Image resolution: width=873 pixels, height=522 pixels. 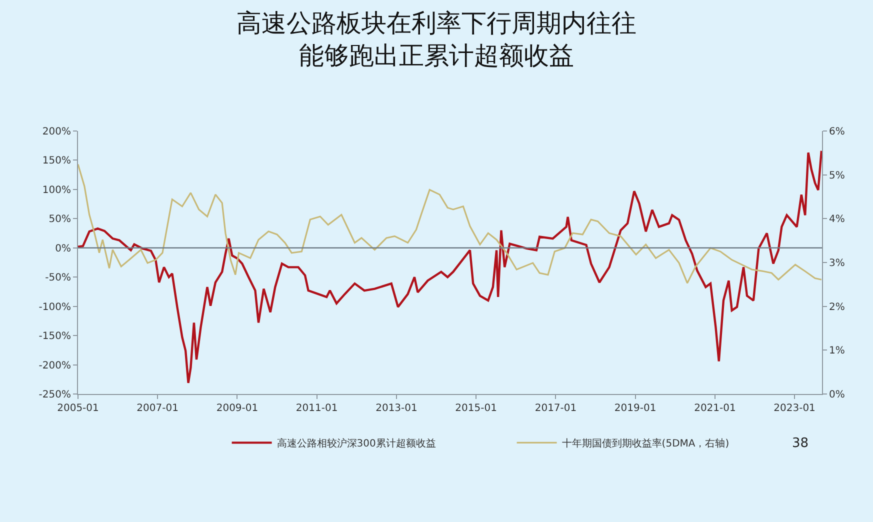 I want to click on y-tick-label: 150%, so click(x=56, y=161).